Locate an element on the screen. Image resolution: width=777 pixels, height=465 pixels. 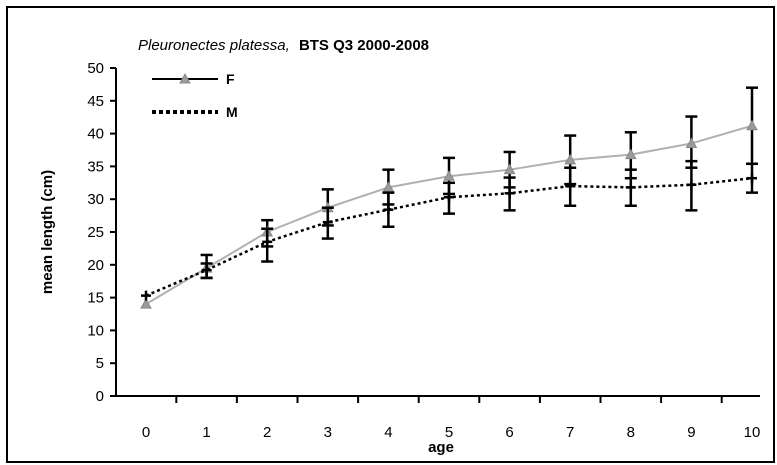
y-axis-title: mean length (cm) is located at coordinates (47, 232).